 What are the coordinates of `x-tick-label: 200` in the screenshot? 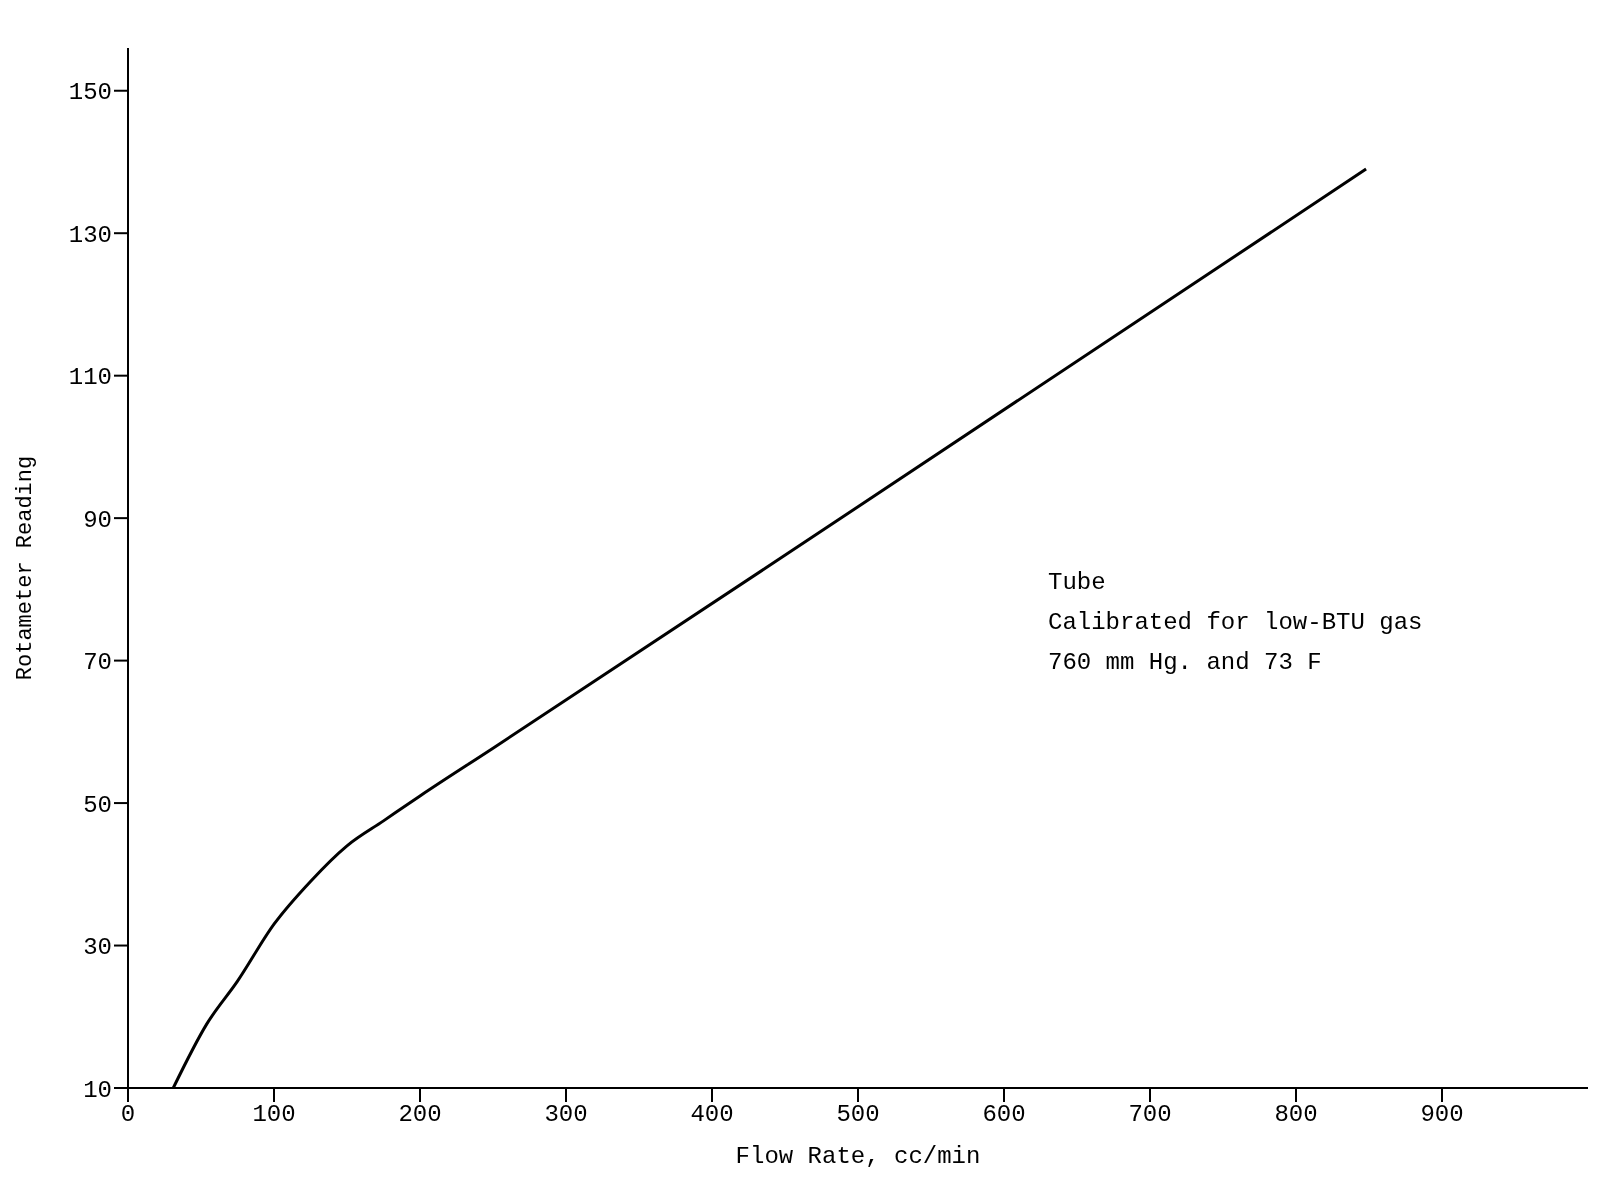 It's located at (420, 1115).